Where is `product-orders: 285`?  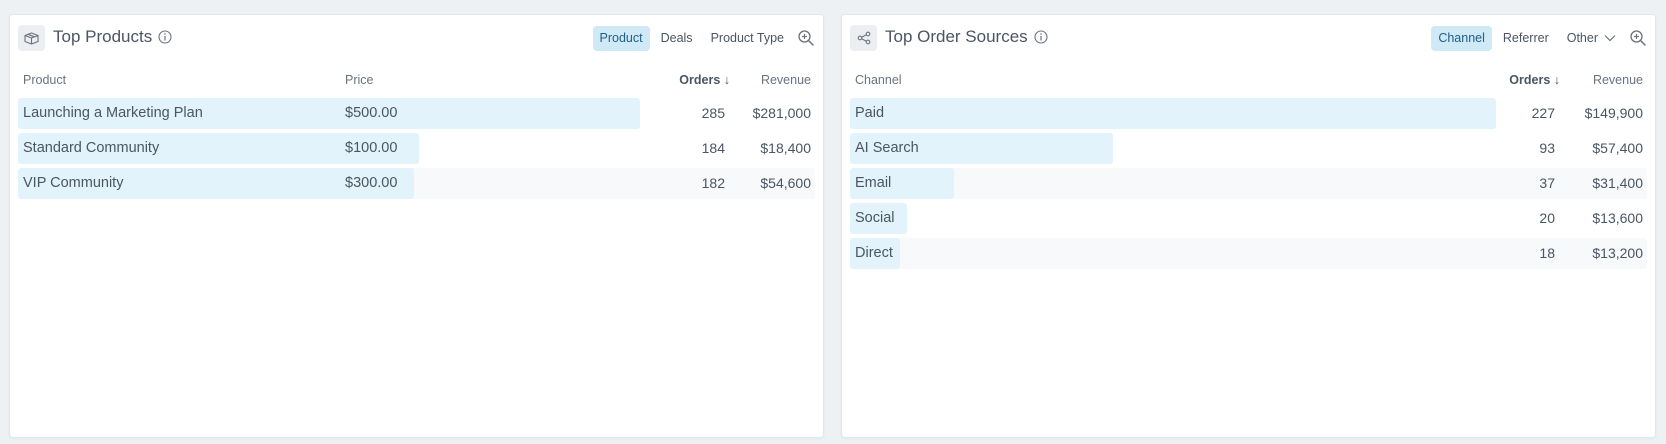 product-orders: 285 is located at coordinates (713, 113).